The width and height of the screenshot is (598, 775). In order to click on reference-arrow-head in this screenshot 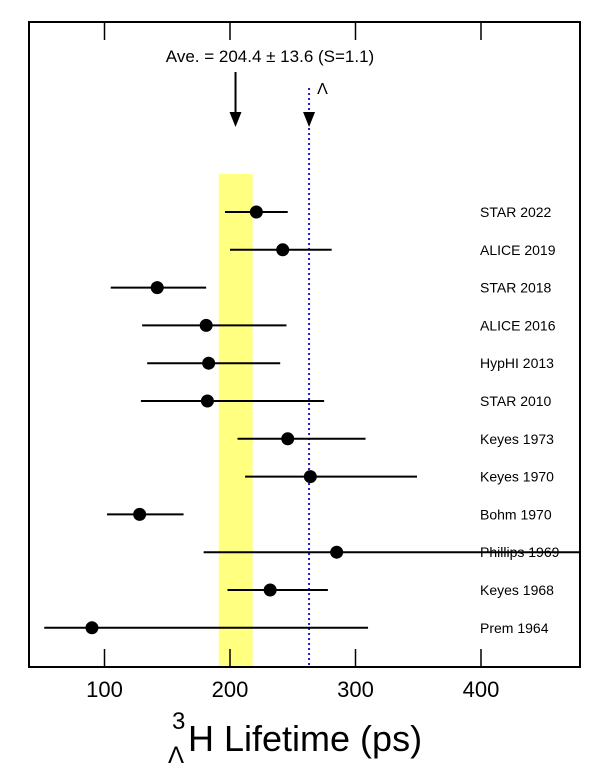, I will do `click(309, 119)`.